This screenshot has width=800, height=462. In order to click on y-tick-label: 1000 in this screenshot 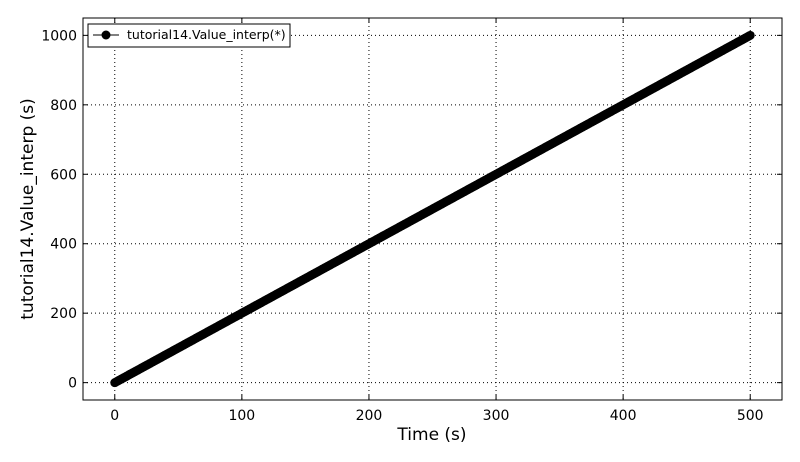, I will do `click(59, 36)`.